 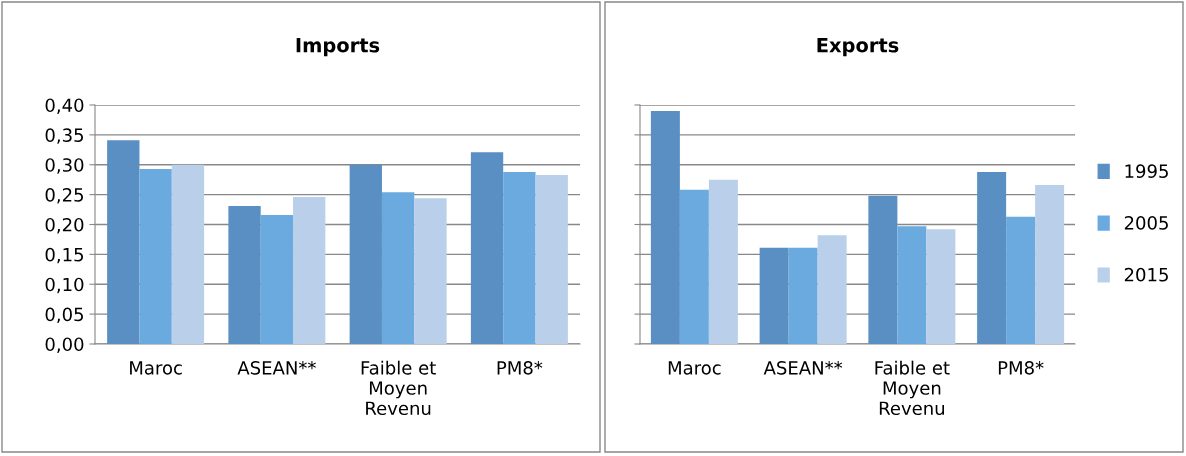 I want to click on y-tick-label: 0,35, so click(x=64, y=136).